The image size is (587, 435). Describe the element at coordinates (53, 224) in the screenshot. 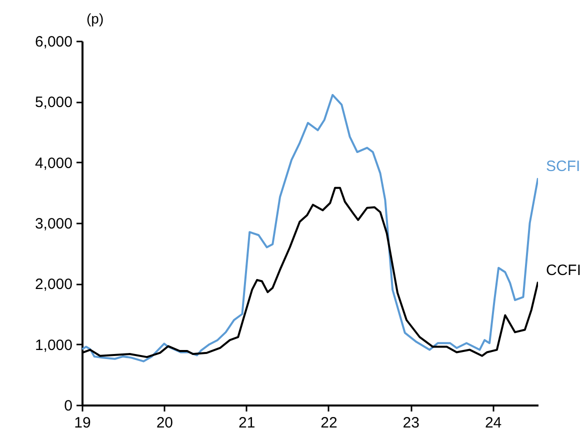

I see `y-tick-label: 3,000` at that location.